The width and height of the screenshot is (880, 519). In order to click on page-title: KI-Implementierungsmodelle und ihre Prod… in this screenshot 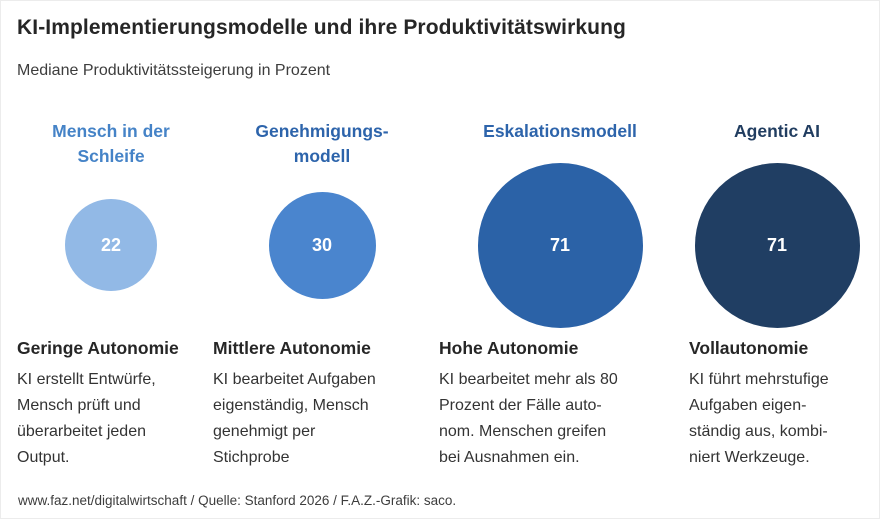, I will do `click(321, 27)`.